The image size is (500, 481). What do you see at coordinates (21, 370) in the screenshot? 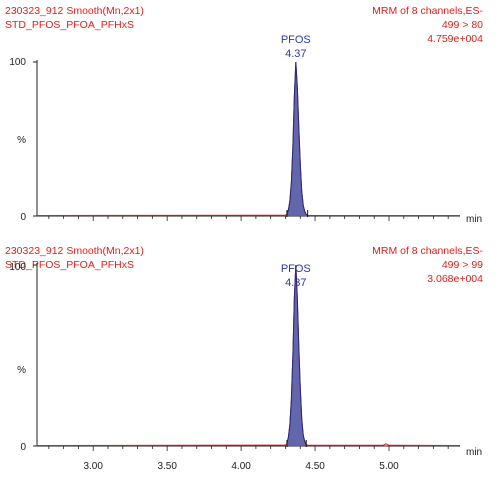
I see `panel-2-y-axis-percent-label: %` at bounding box center [21, 370].